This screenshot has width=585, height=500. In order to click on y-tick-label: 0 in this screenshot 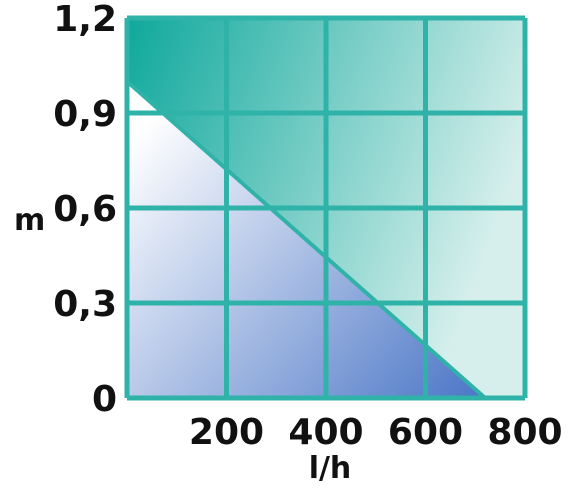, I will do `click(104, 399)`.